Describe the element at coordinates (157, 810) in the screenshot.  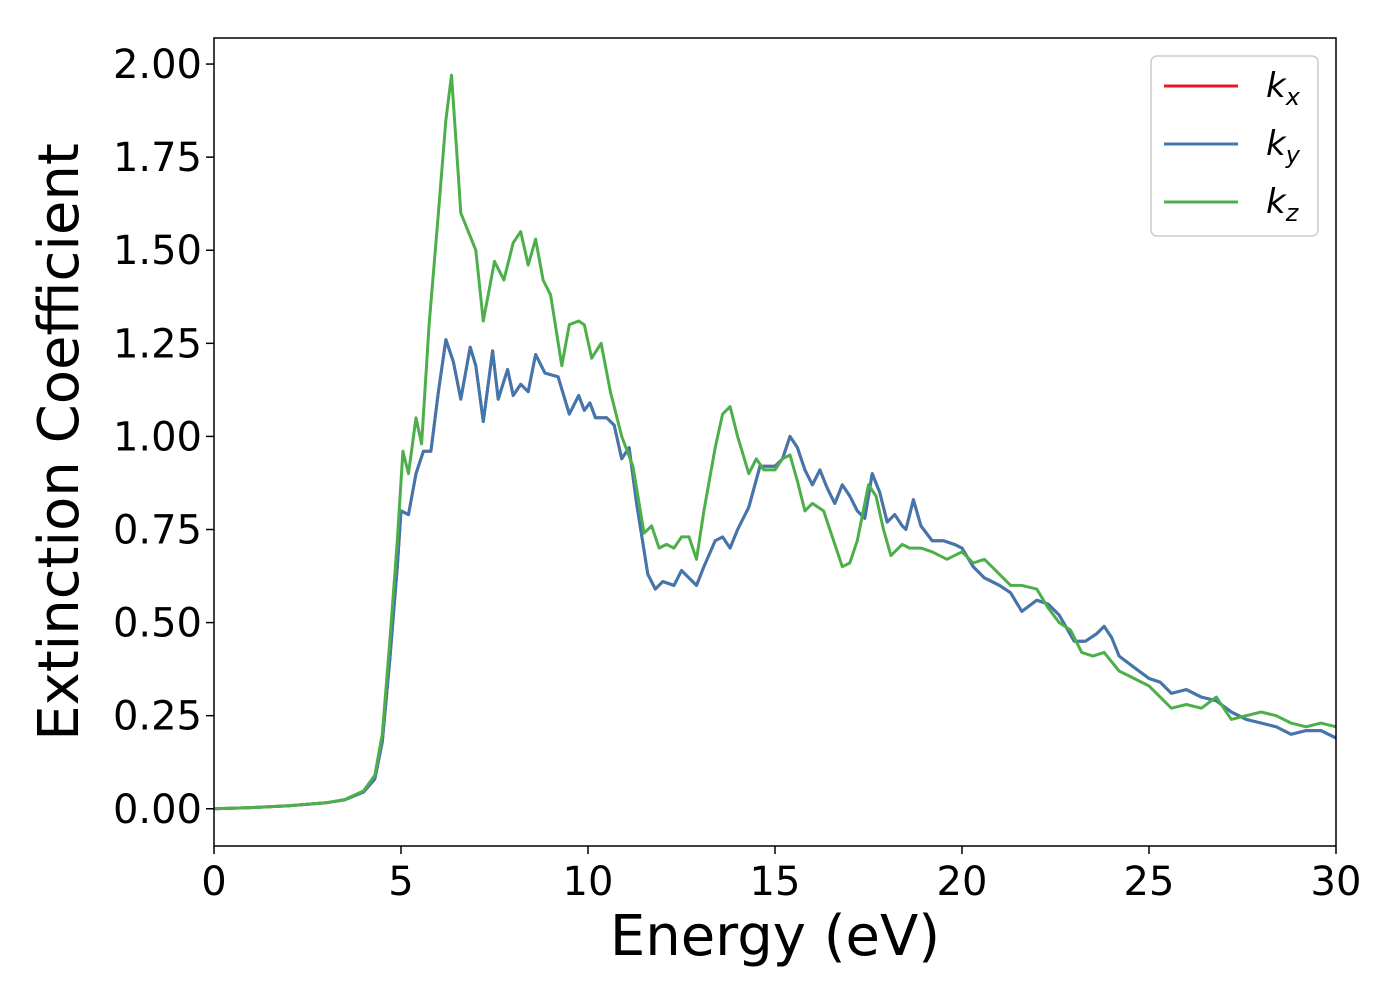
I see `y-tick-label: 0.00` at that location.